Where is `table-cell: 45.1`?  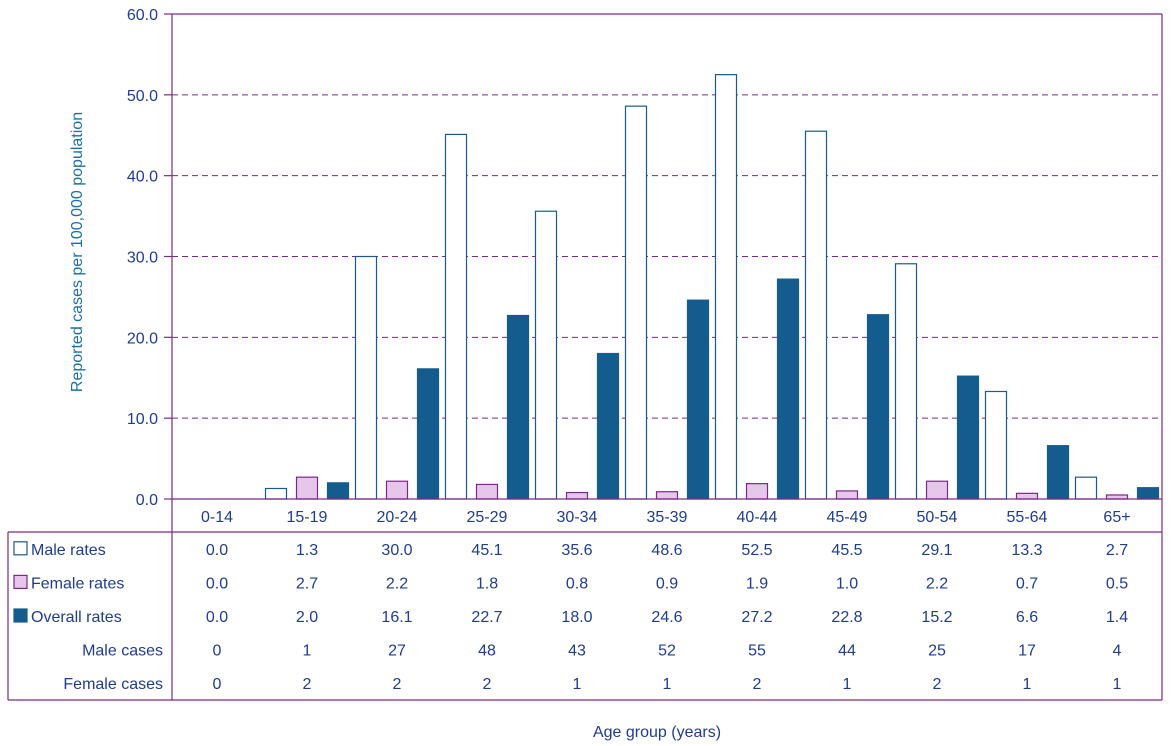
table-cell: 45.1 is located at coordinates (486, 550).